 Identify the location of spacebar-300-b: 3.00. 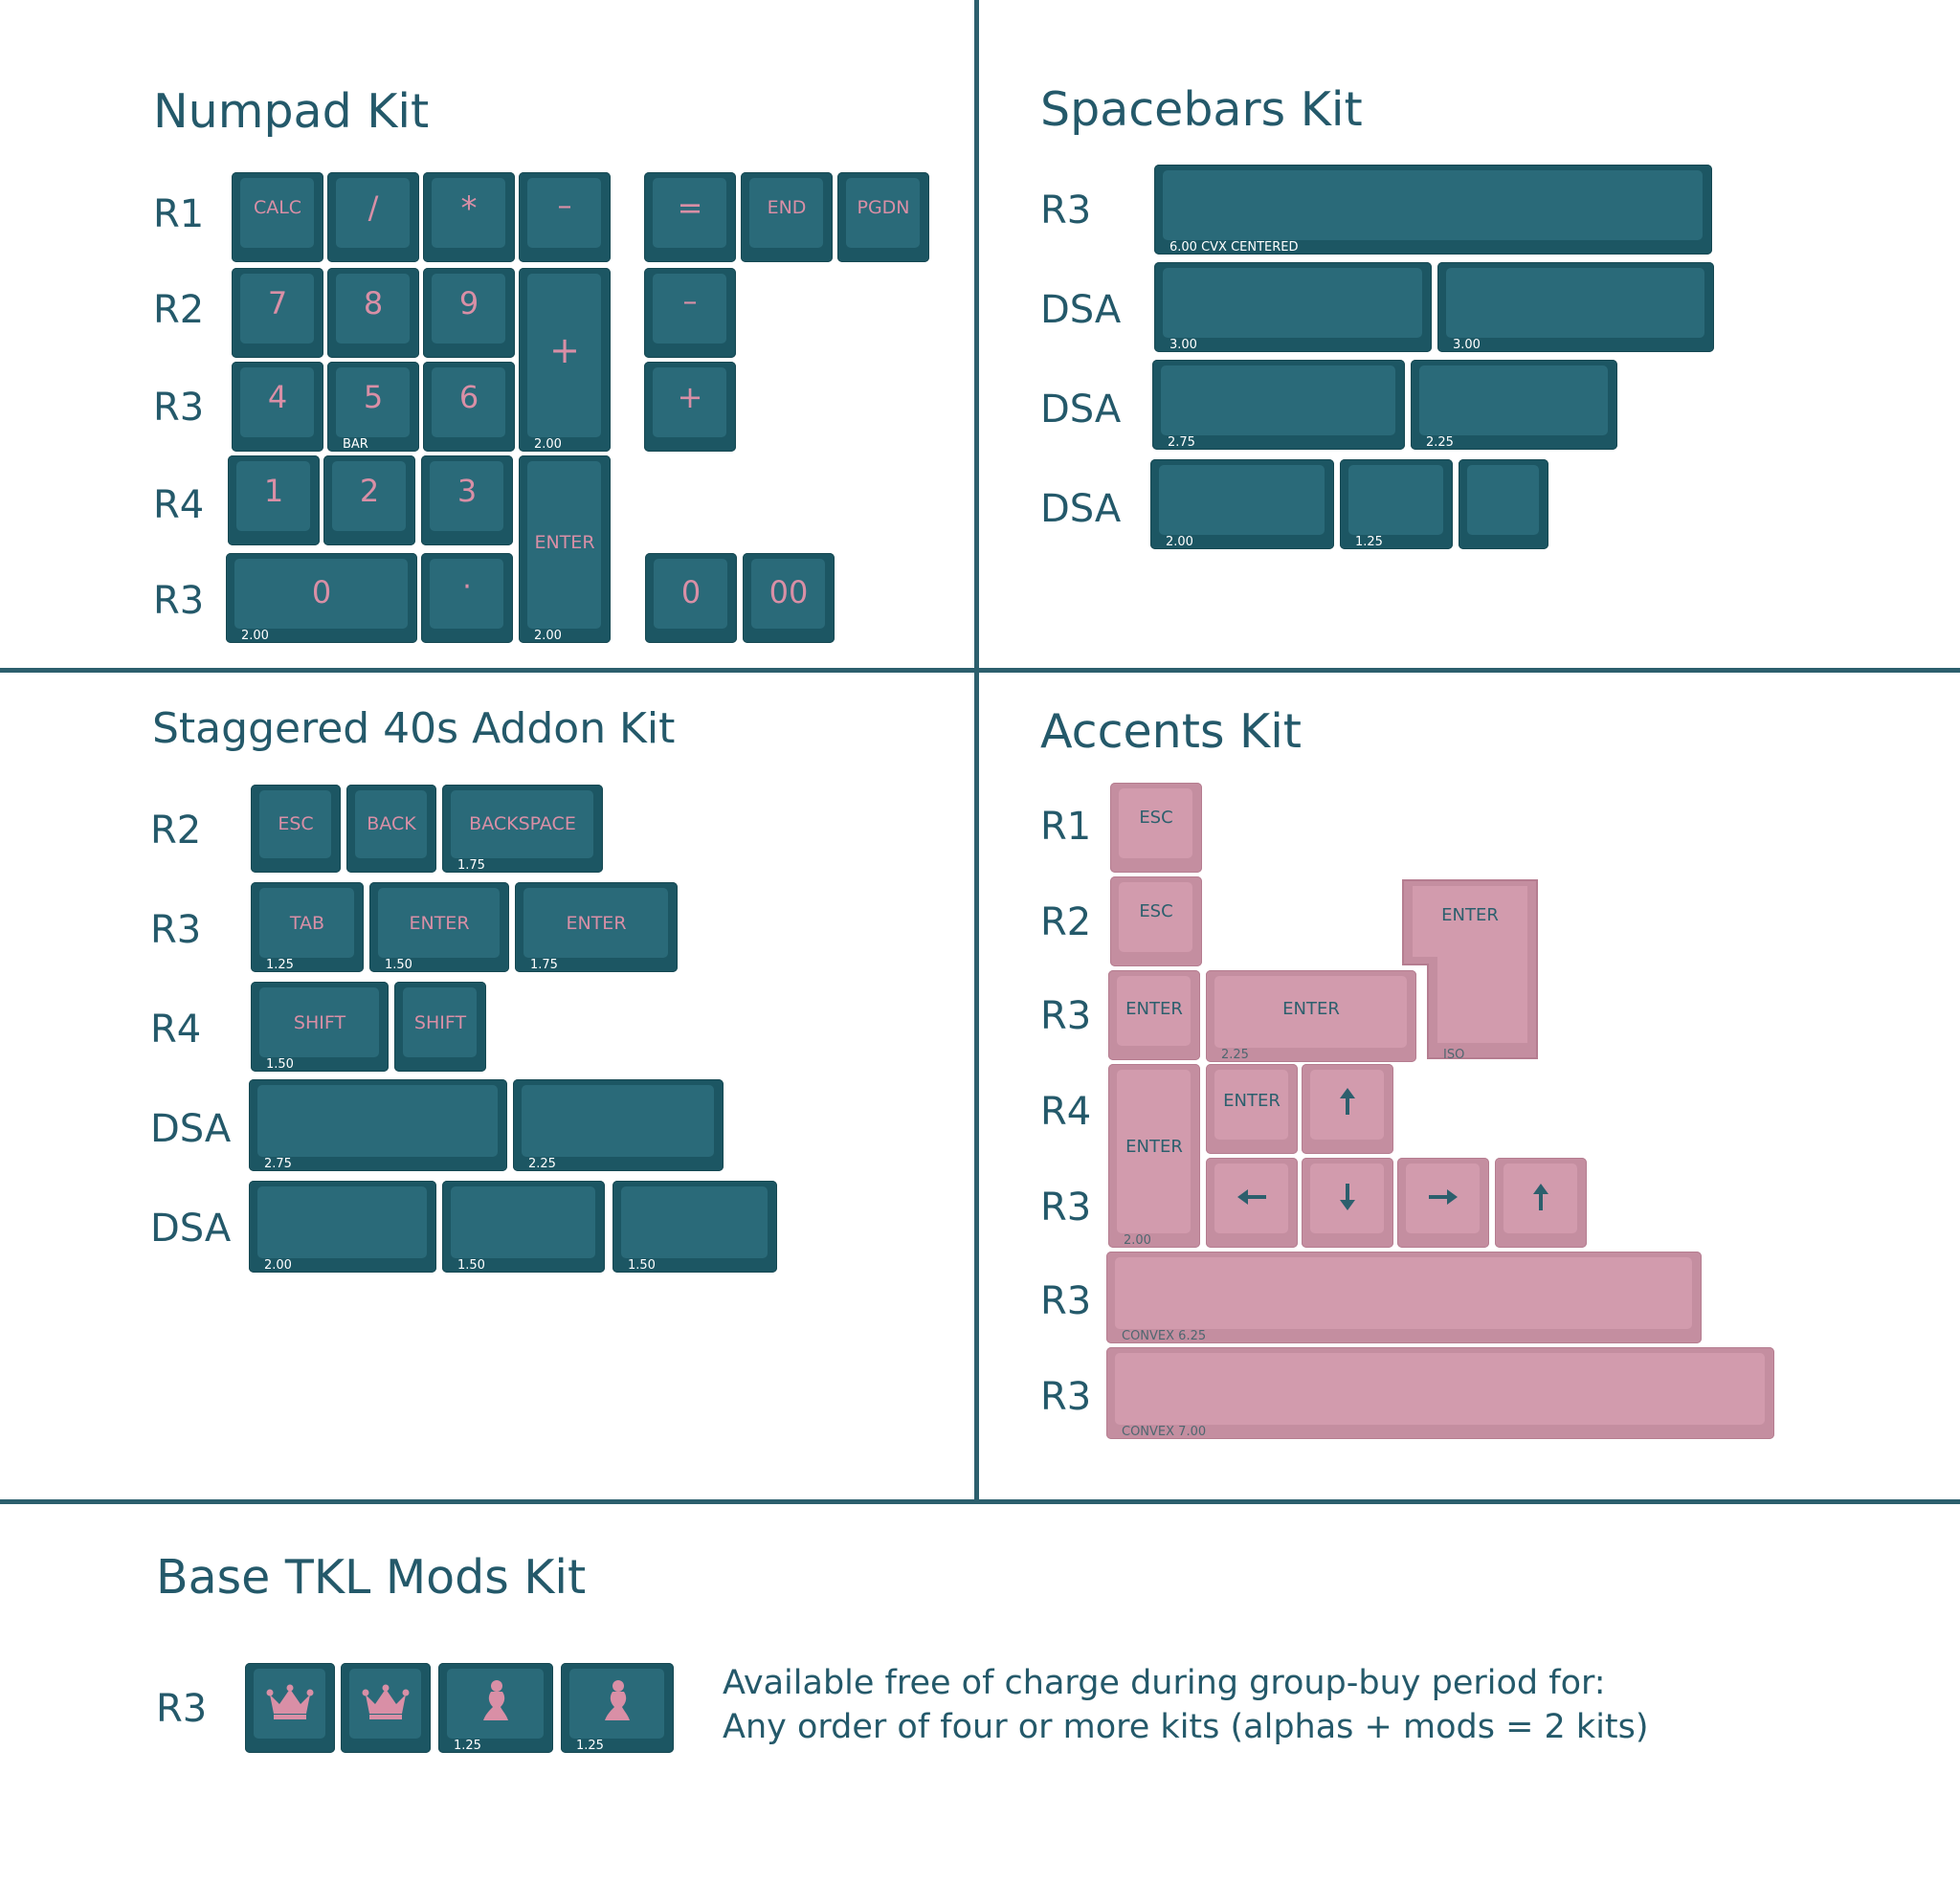
(1576, 307).